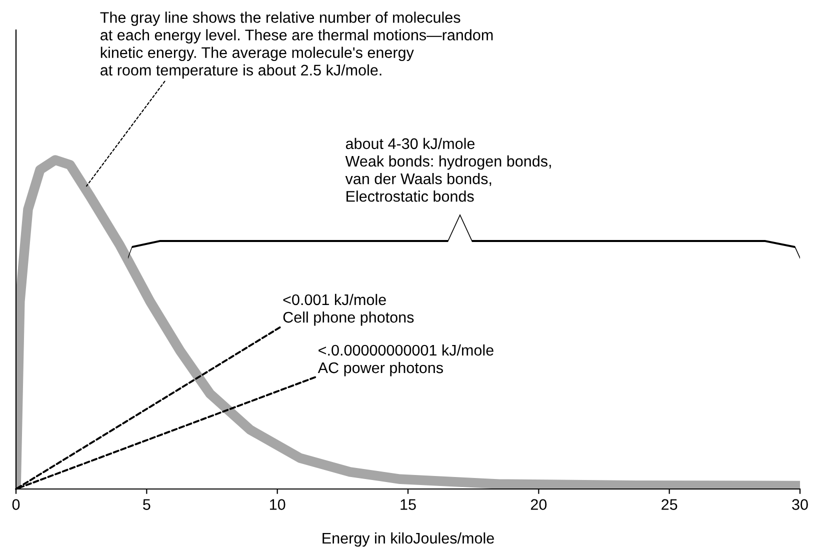 The width and height of the screenshot is (815, 554). What do you see at coordinates (16, 504) in the screenshot?
I see `x-tick-label: 0` at bounding box center [16, 504].